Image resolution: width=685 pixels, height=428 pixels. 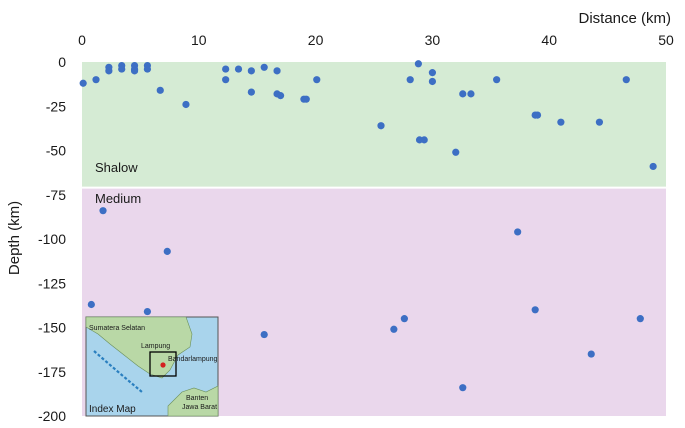 What do you see at coordinates (193, 359) in the screenshot?
I see `index-map-label-bandarlampung: Bandarlampung` at bounding box center [193, 359].